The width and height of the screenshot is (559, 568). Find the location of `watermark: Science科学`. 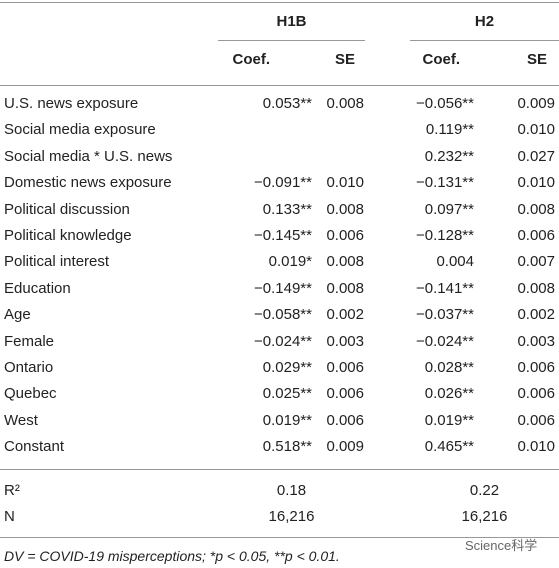

watermark: Science科学 is located at coordinates (501, 545).